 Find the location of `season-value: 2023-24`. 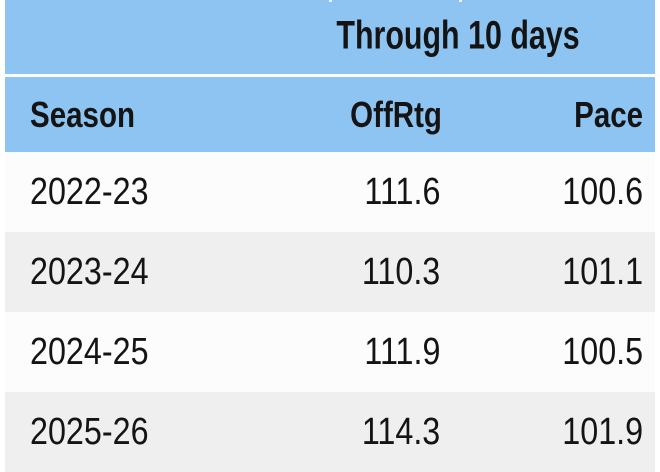

season-value: 2023-24 is located at coordinates (89, 271).